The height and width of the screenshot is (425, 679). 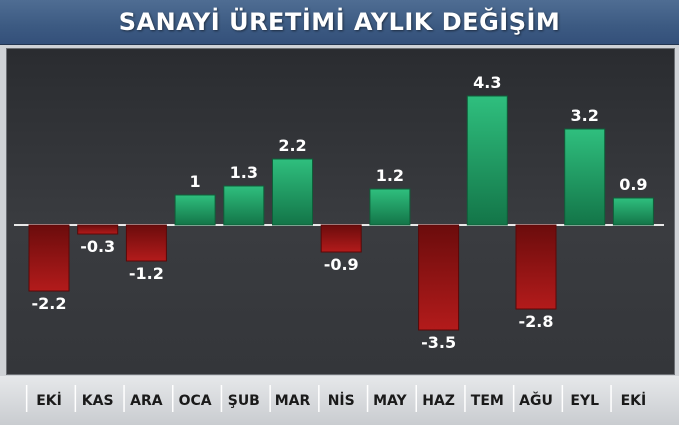 What do you see at coordinates (438, 401) in the screenshot?
I see `category-label-9: HAZ` at bounding box center [438, 401].